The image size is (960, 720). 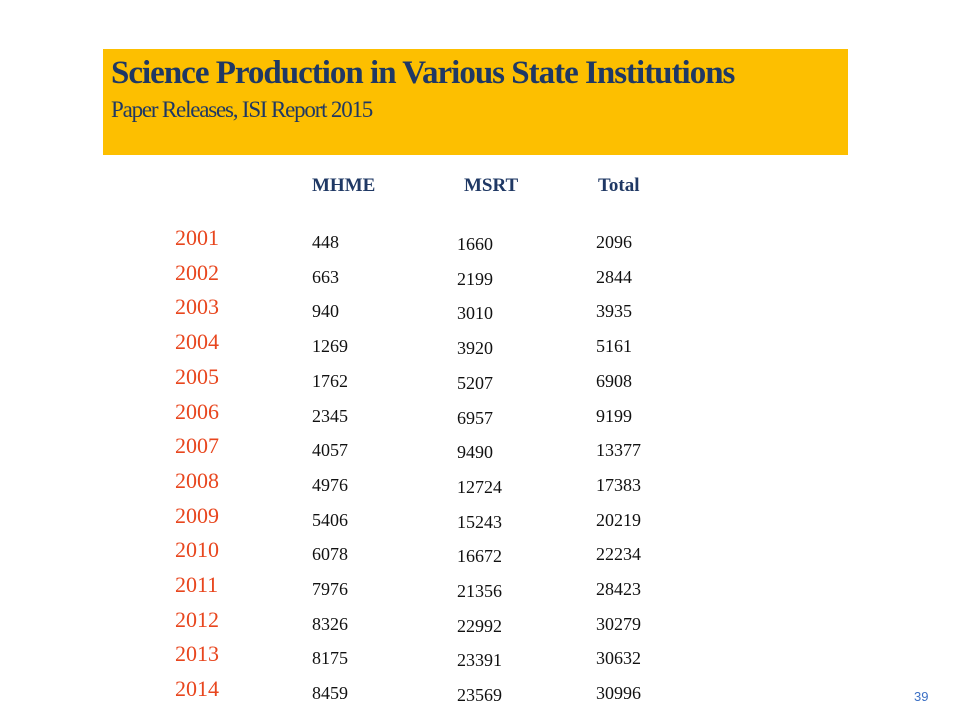 What do you see at coordinates (344, 185) in the screenshot?
I see `header-mhme: MHME` at bounding box center [344, 185].